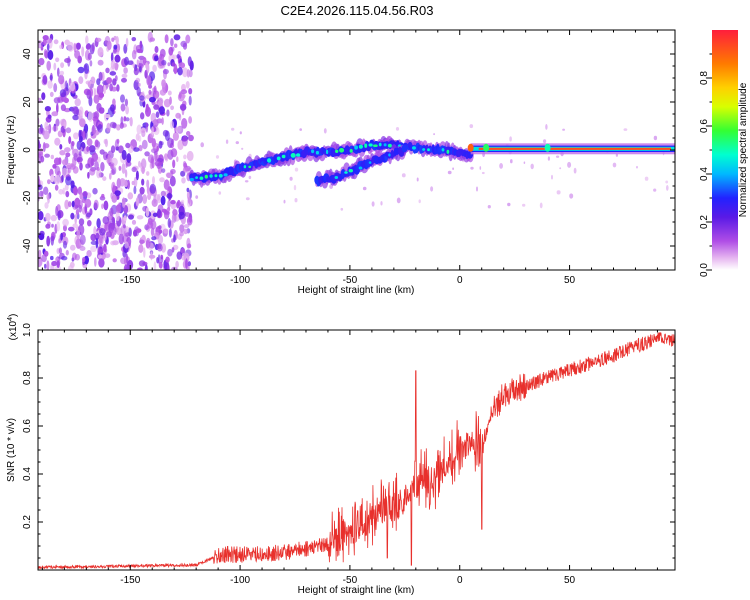 This screenshot has height=600, width=750. Describe the element at coordinates (350, 580) in the screenshot. I see `snr-x-tick-label: -50` at that location.